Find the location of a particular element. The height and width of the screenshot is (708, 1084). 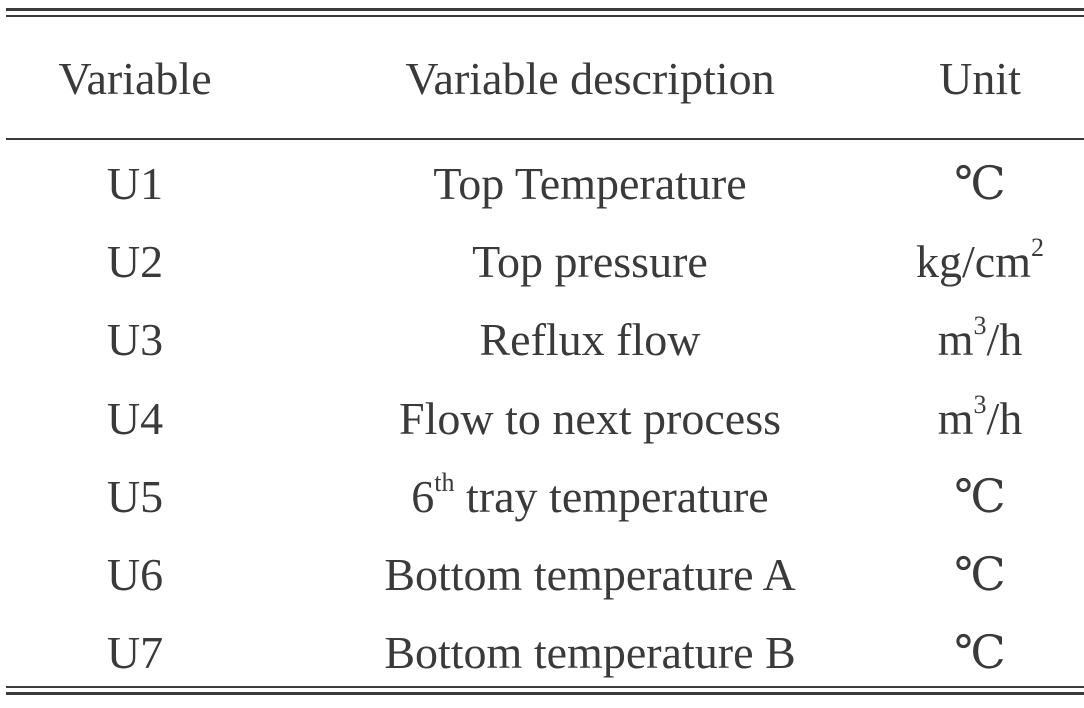

bottom-rule-inner is located at coordinates (545, 687).